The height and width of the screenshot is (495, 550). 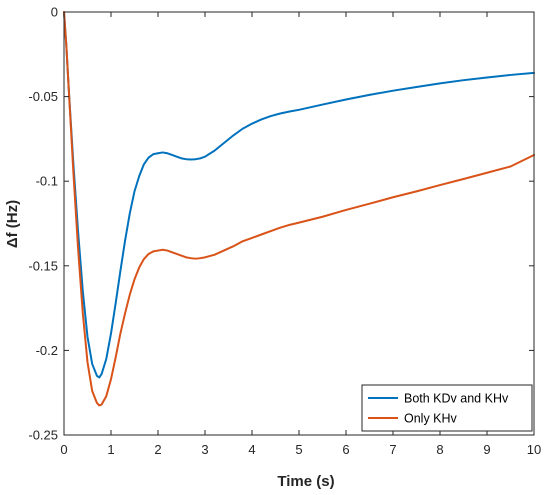 What do you see at coordinates (431, 419) in the screenshot?
I see `legend-label-2: Only KHv` at bounding box center [431, 419].